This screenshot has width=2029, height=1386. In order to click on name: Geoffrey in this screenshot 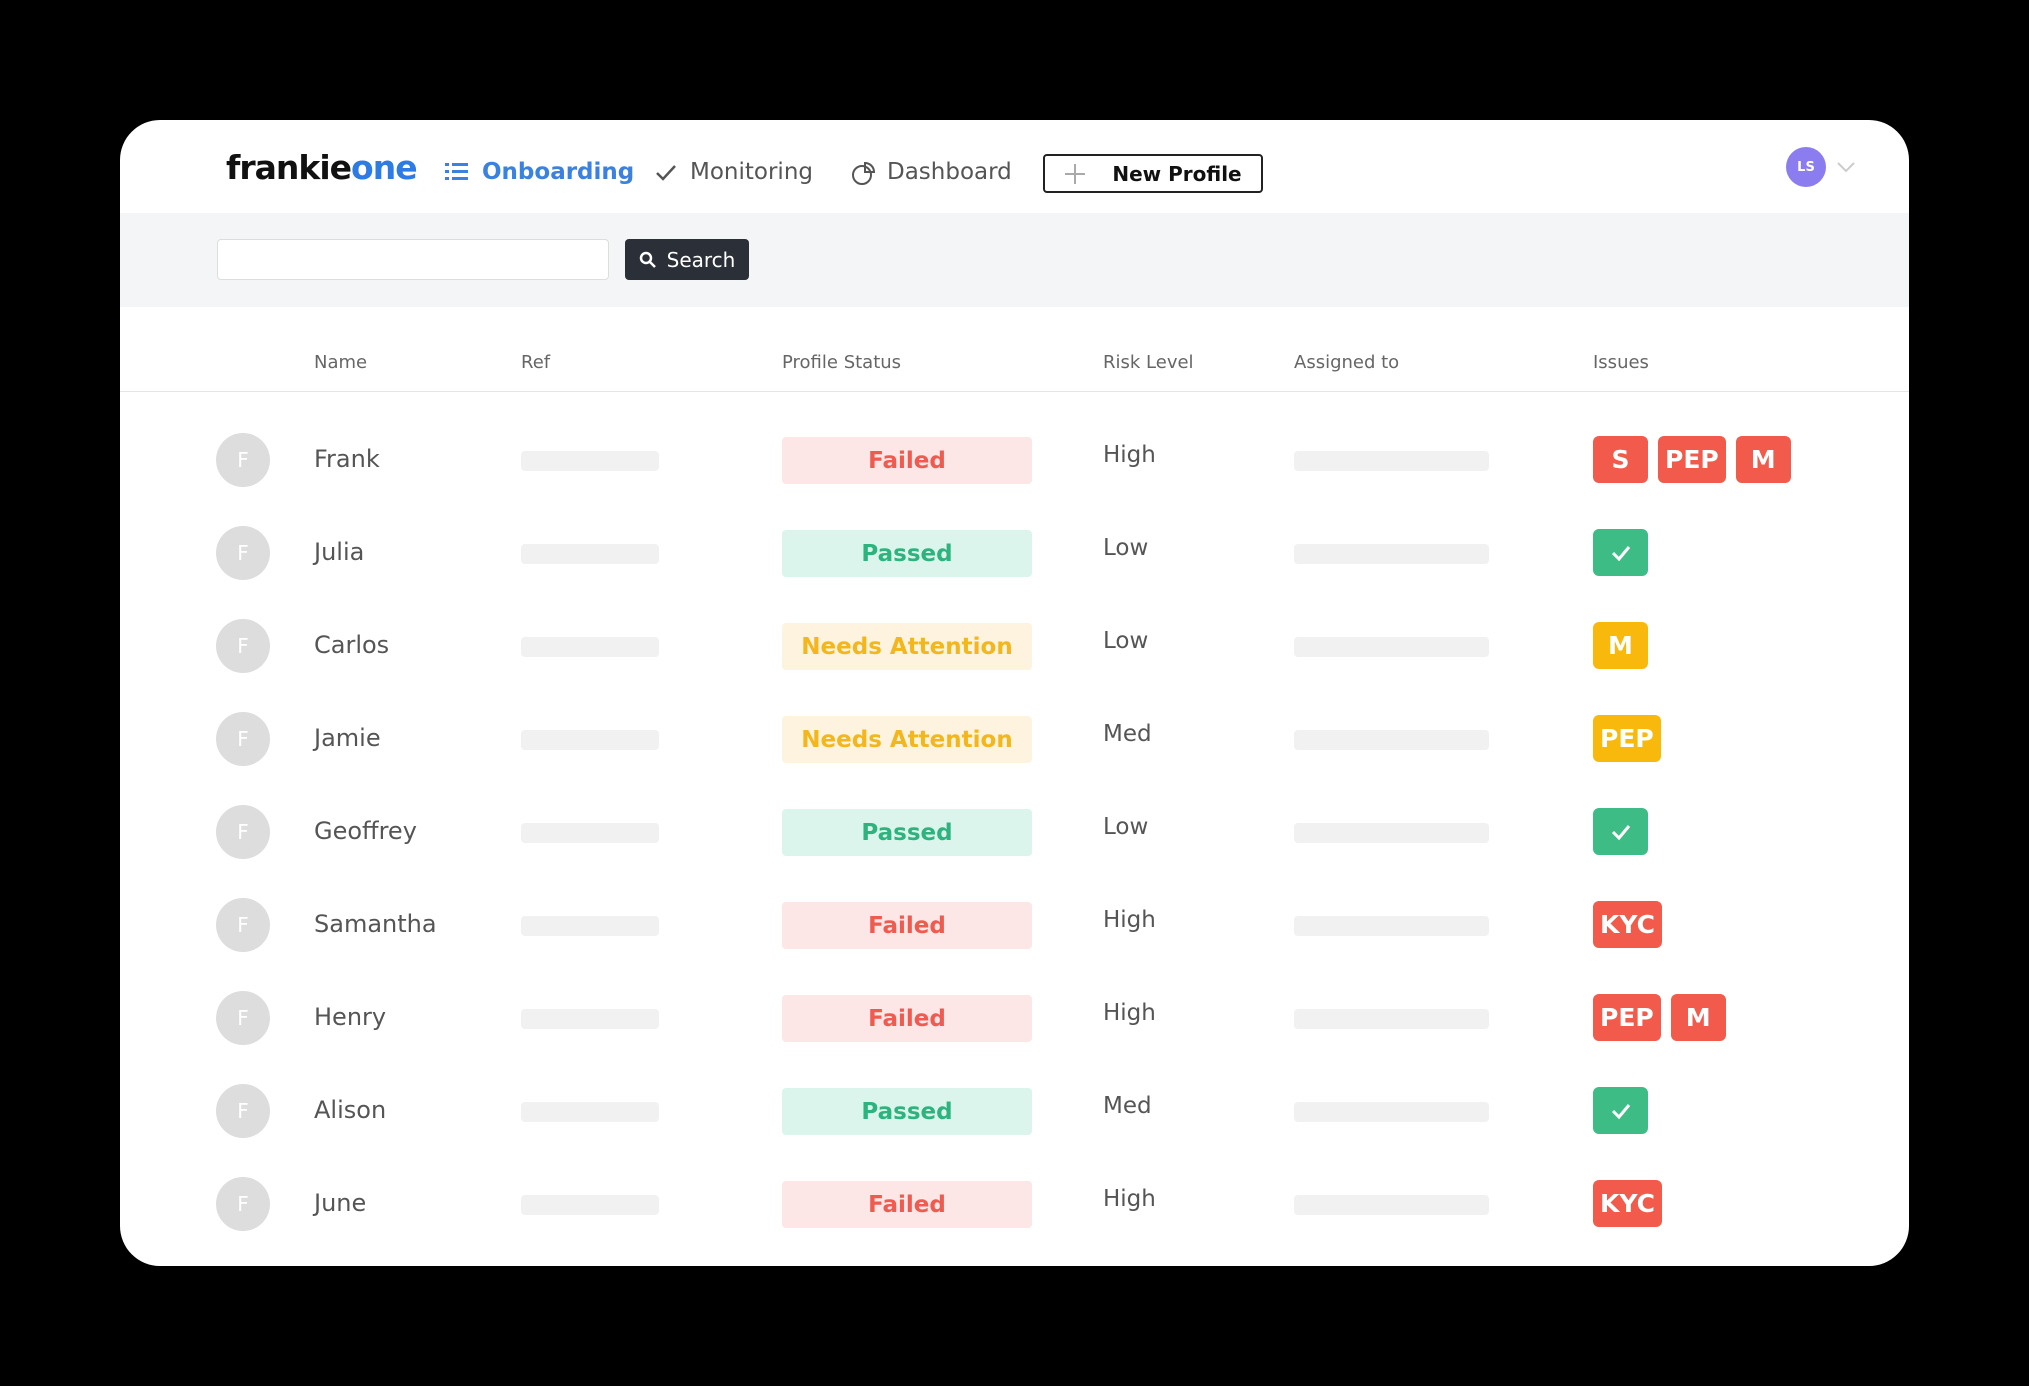, I will do `click(365, 831)`.